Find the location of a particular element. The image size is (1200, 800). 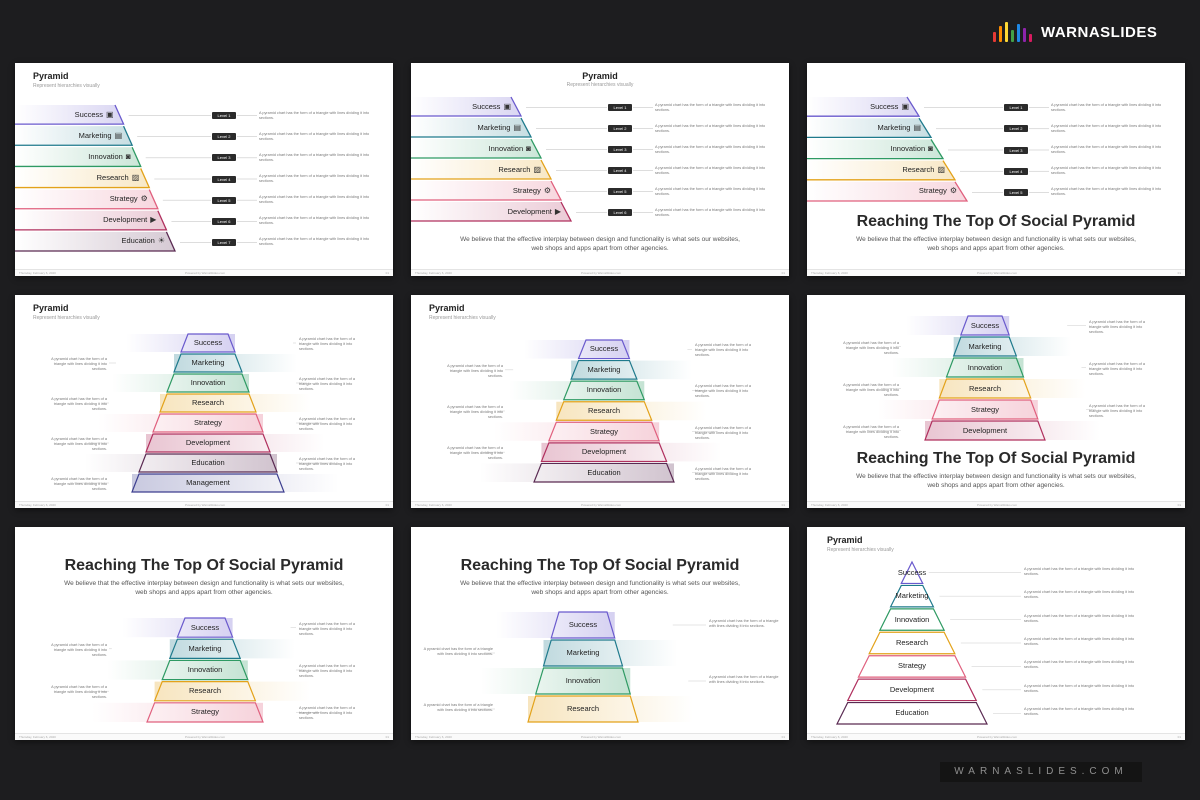

level-label: Strategy ⚙ is located at coordinates (519, 190).